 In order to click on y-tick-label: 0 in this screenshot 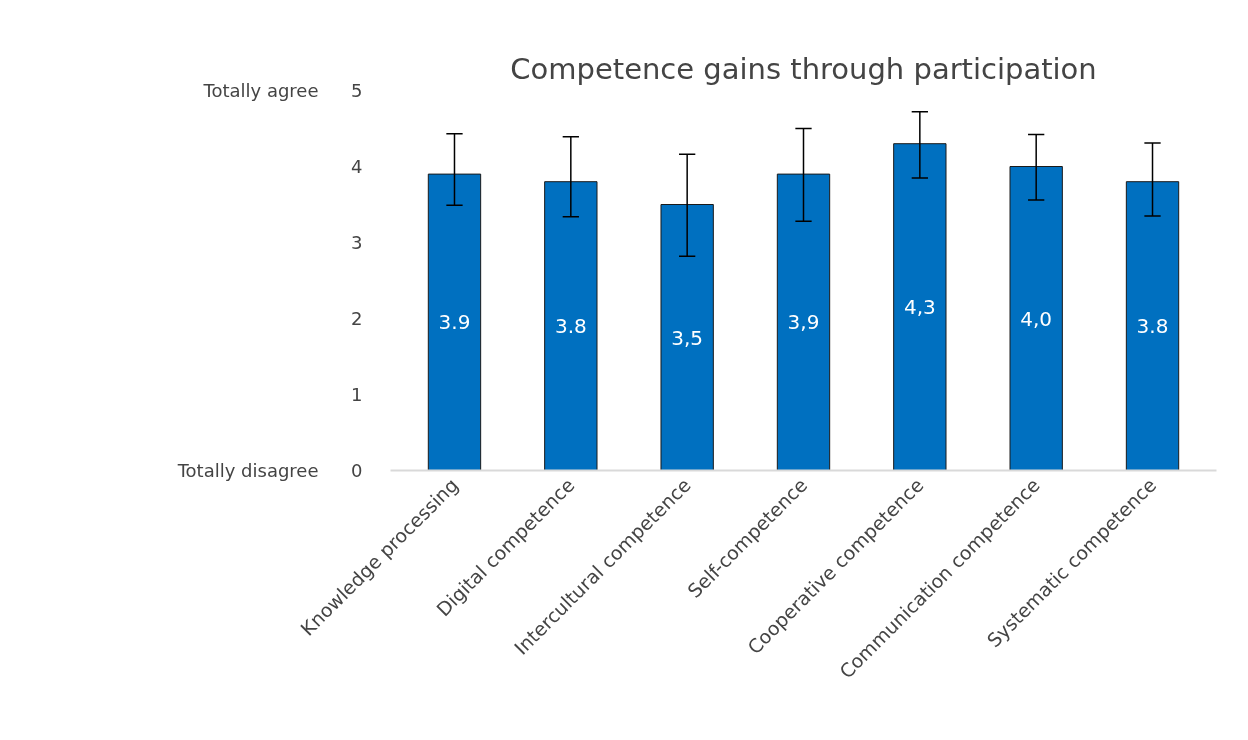, I will do `click(357, 470)`.